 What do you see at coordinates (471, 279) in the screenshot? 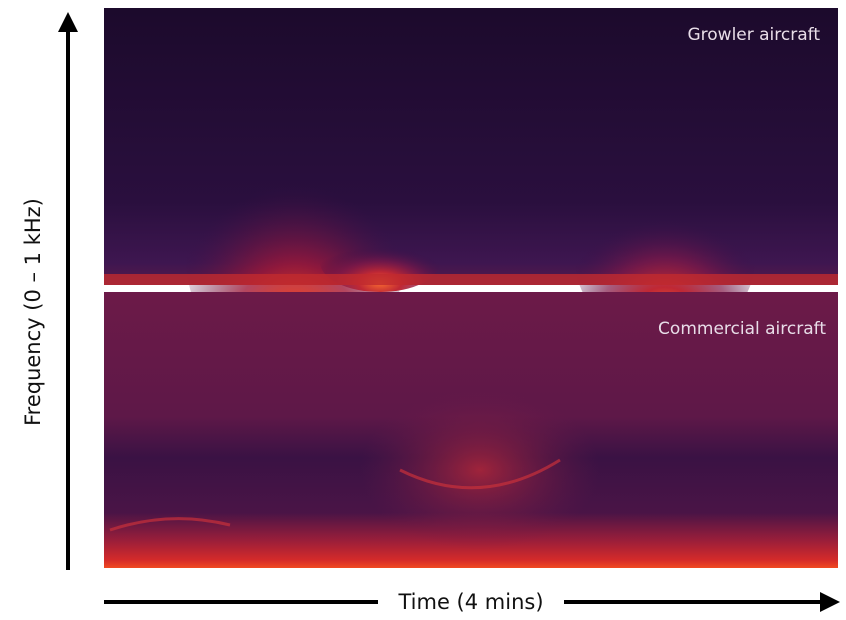
I see `band` at bounding box center [471, 279].